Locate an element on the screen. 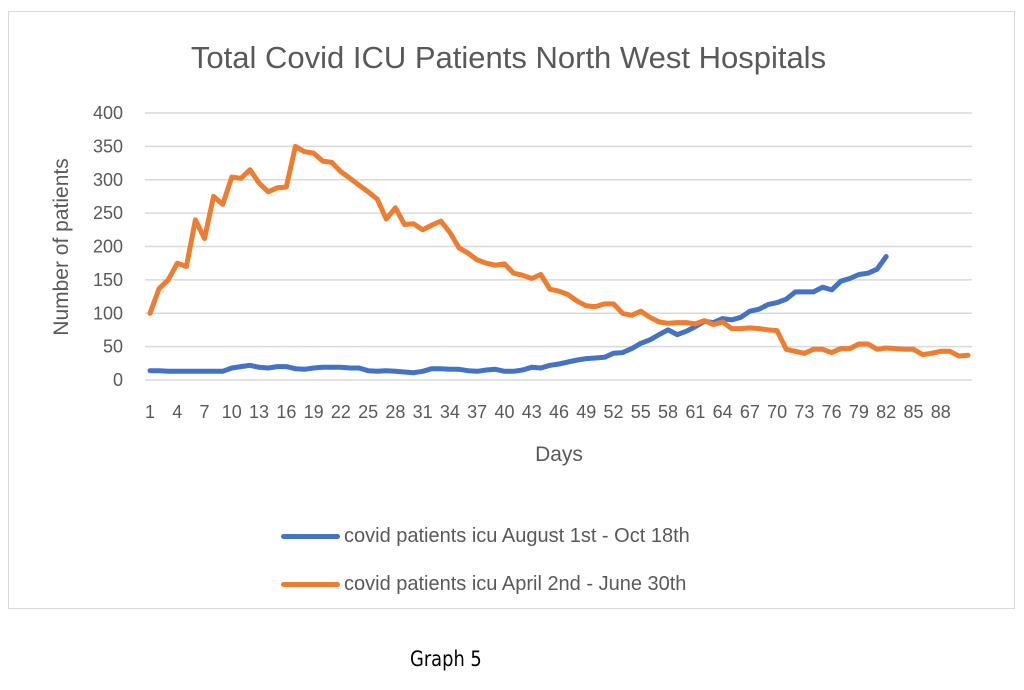 The width and height of the screenshot is (1024, 690). y-tick-label: 400 is located at coordinates (108, 113).